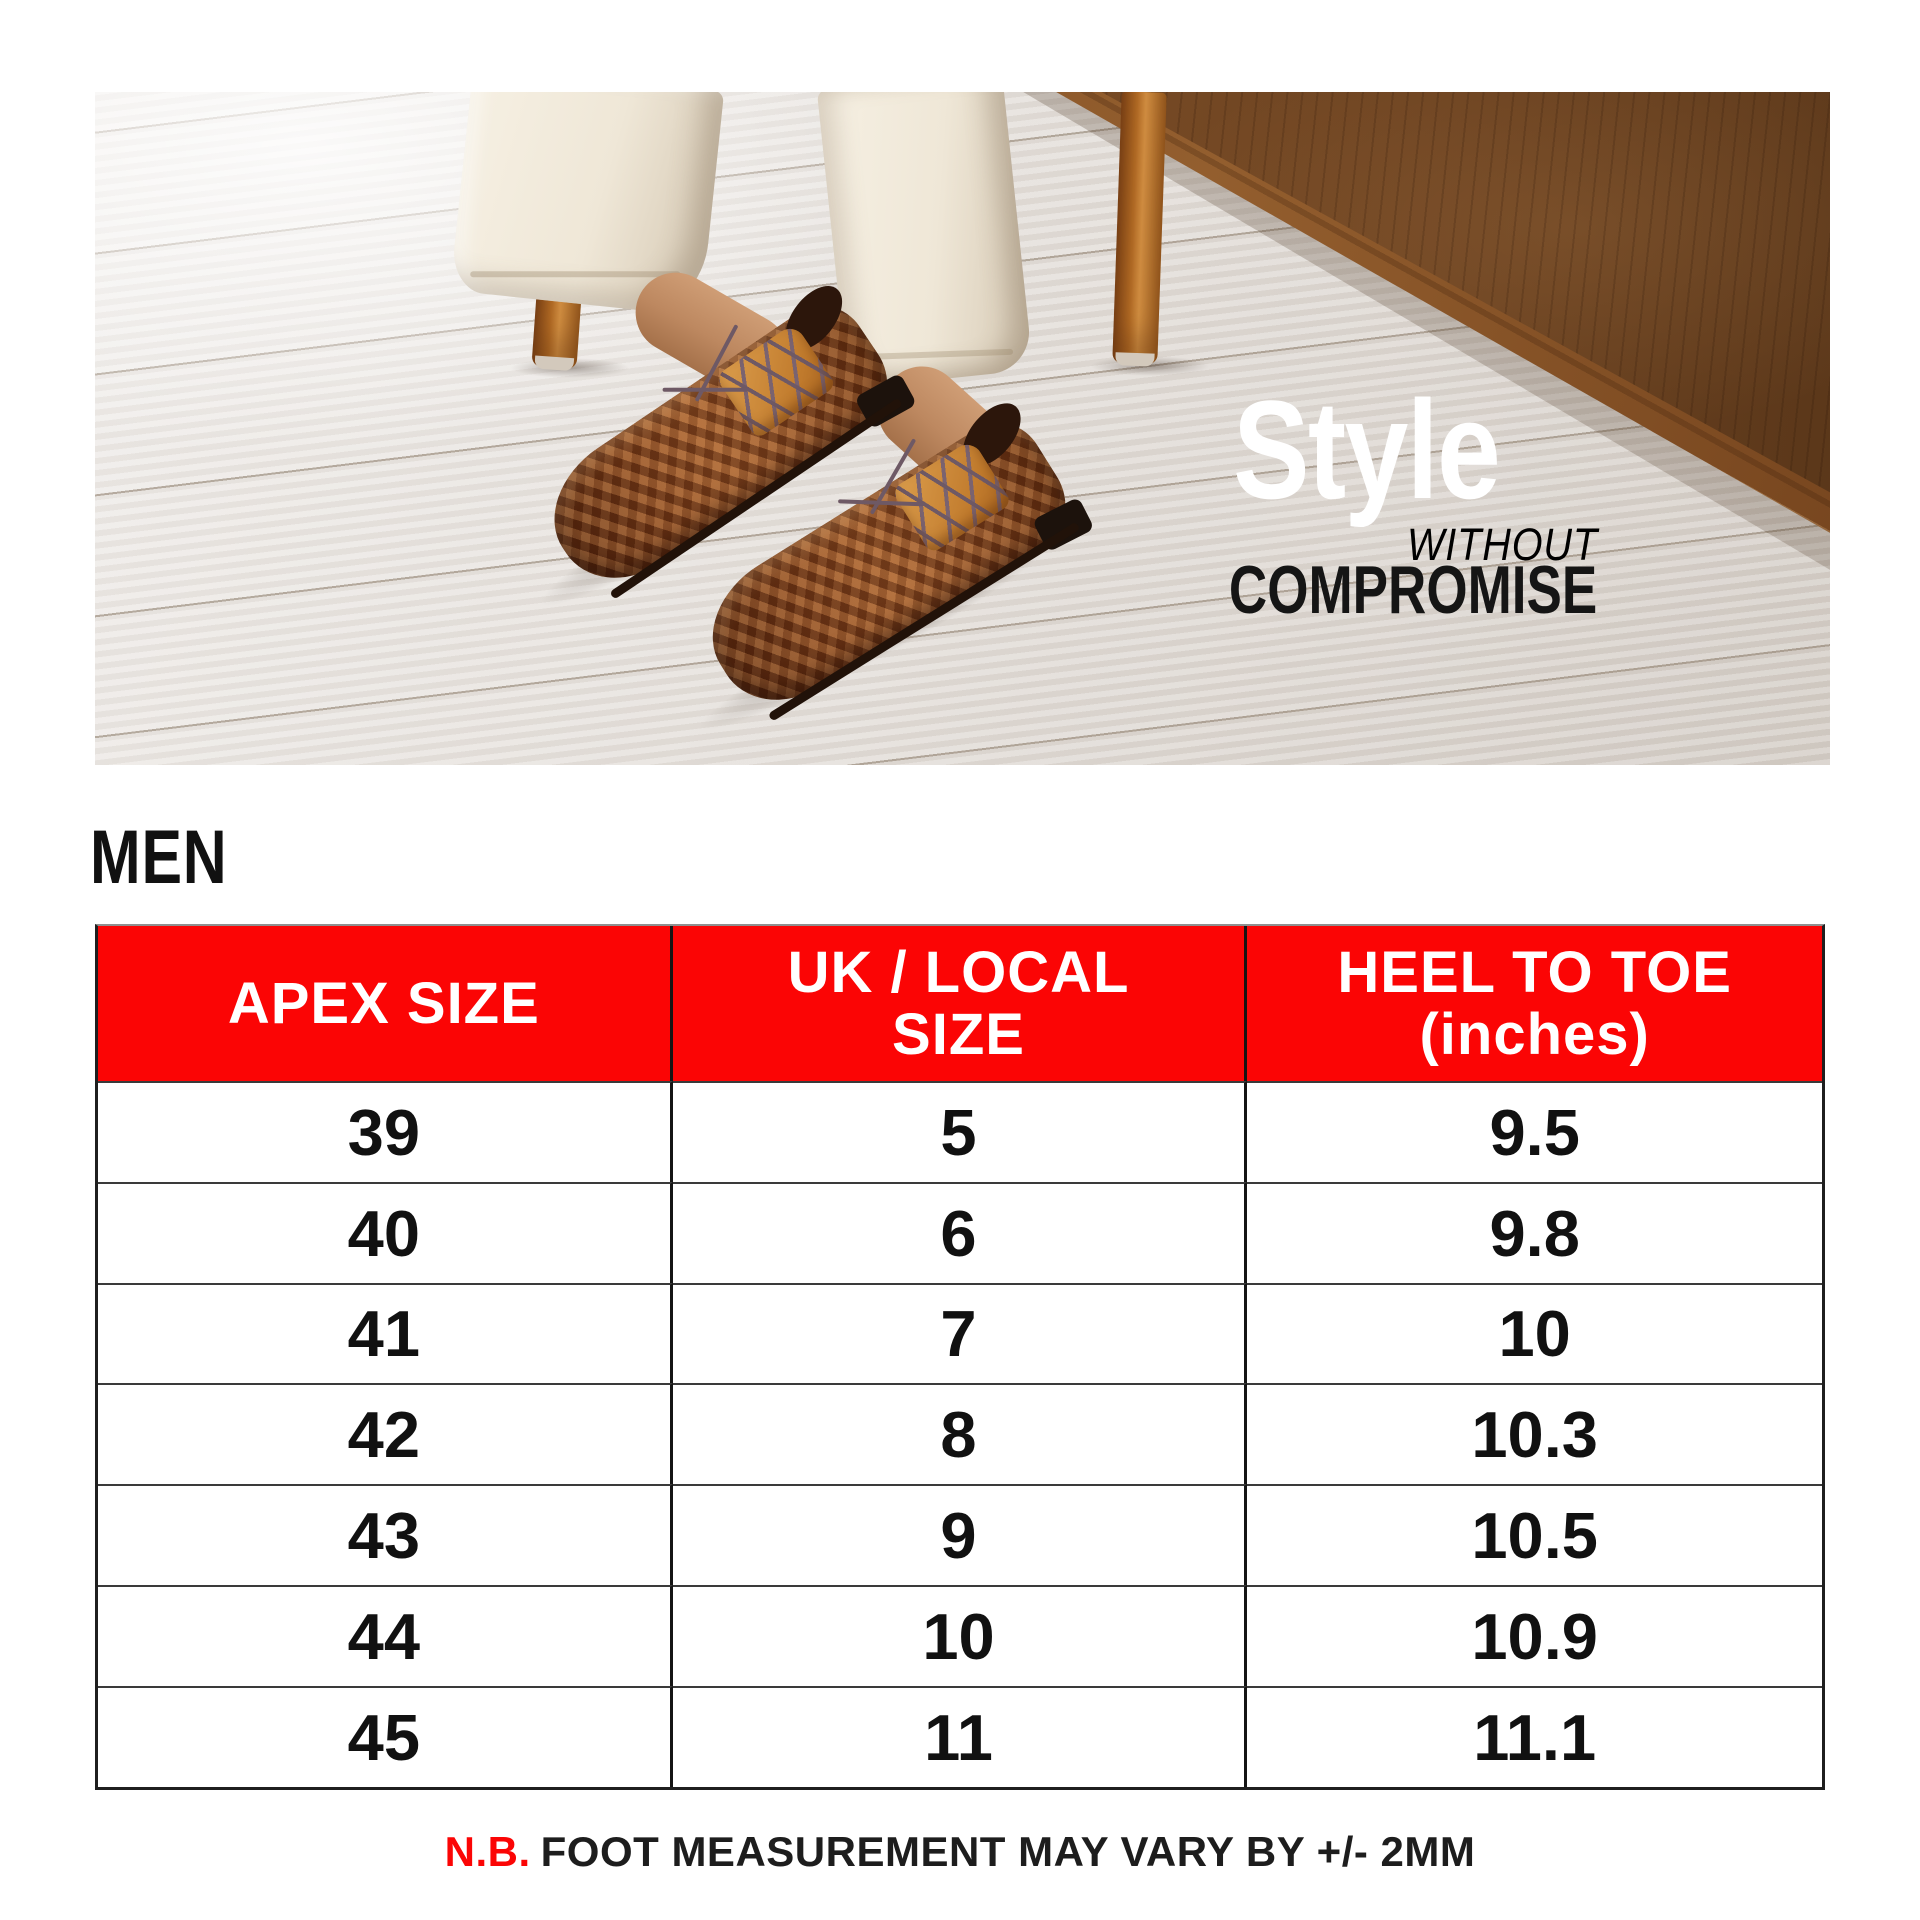 This screenshot has width=1920, height=1920. What do you see at coordinates (960, 1736) in the screenshot?
I see `table-cell-uk: 11` at bounding box center [960, 1736].